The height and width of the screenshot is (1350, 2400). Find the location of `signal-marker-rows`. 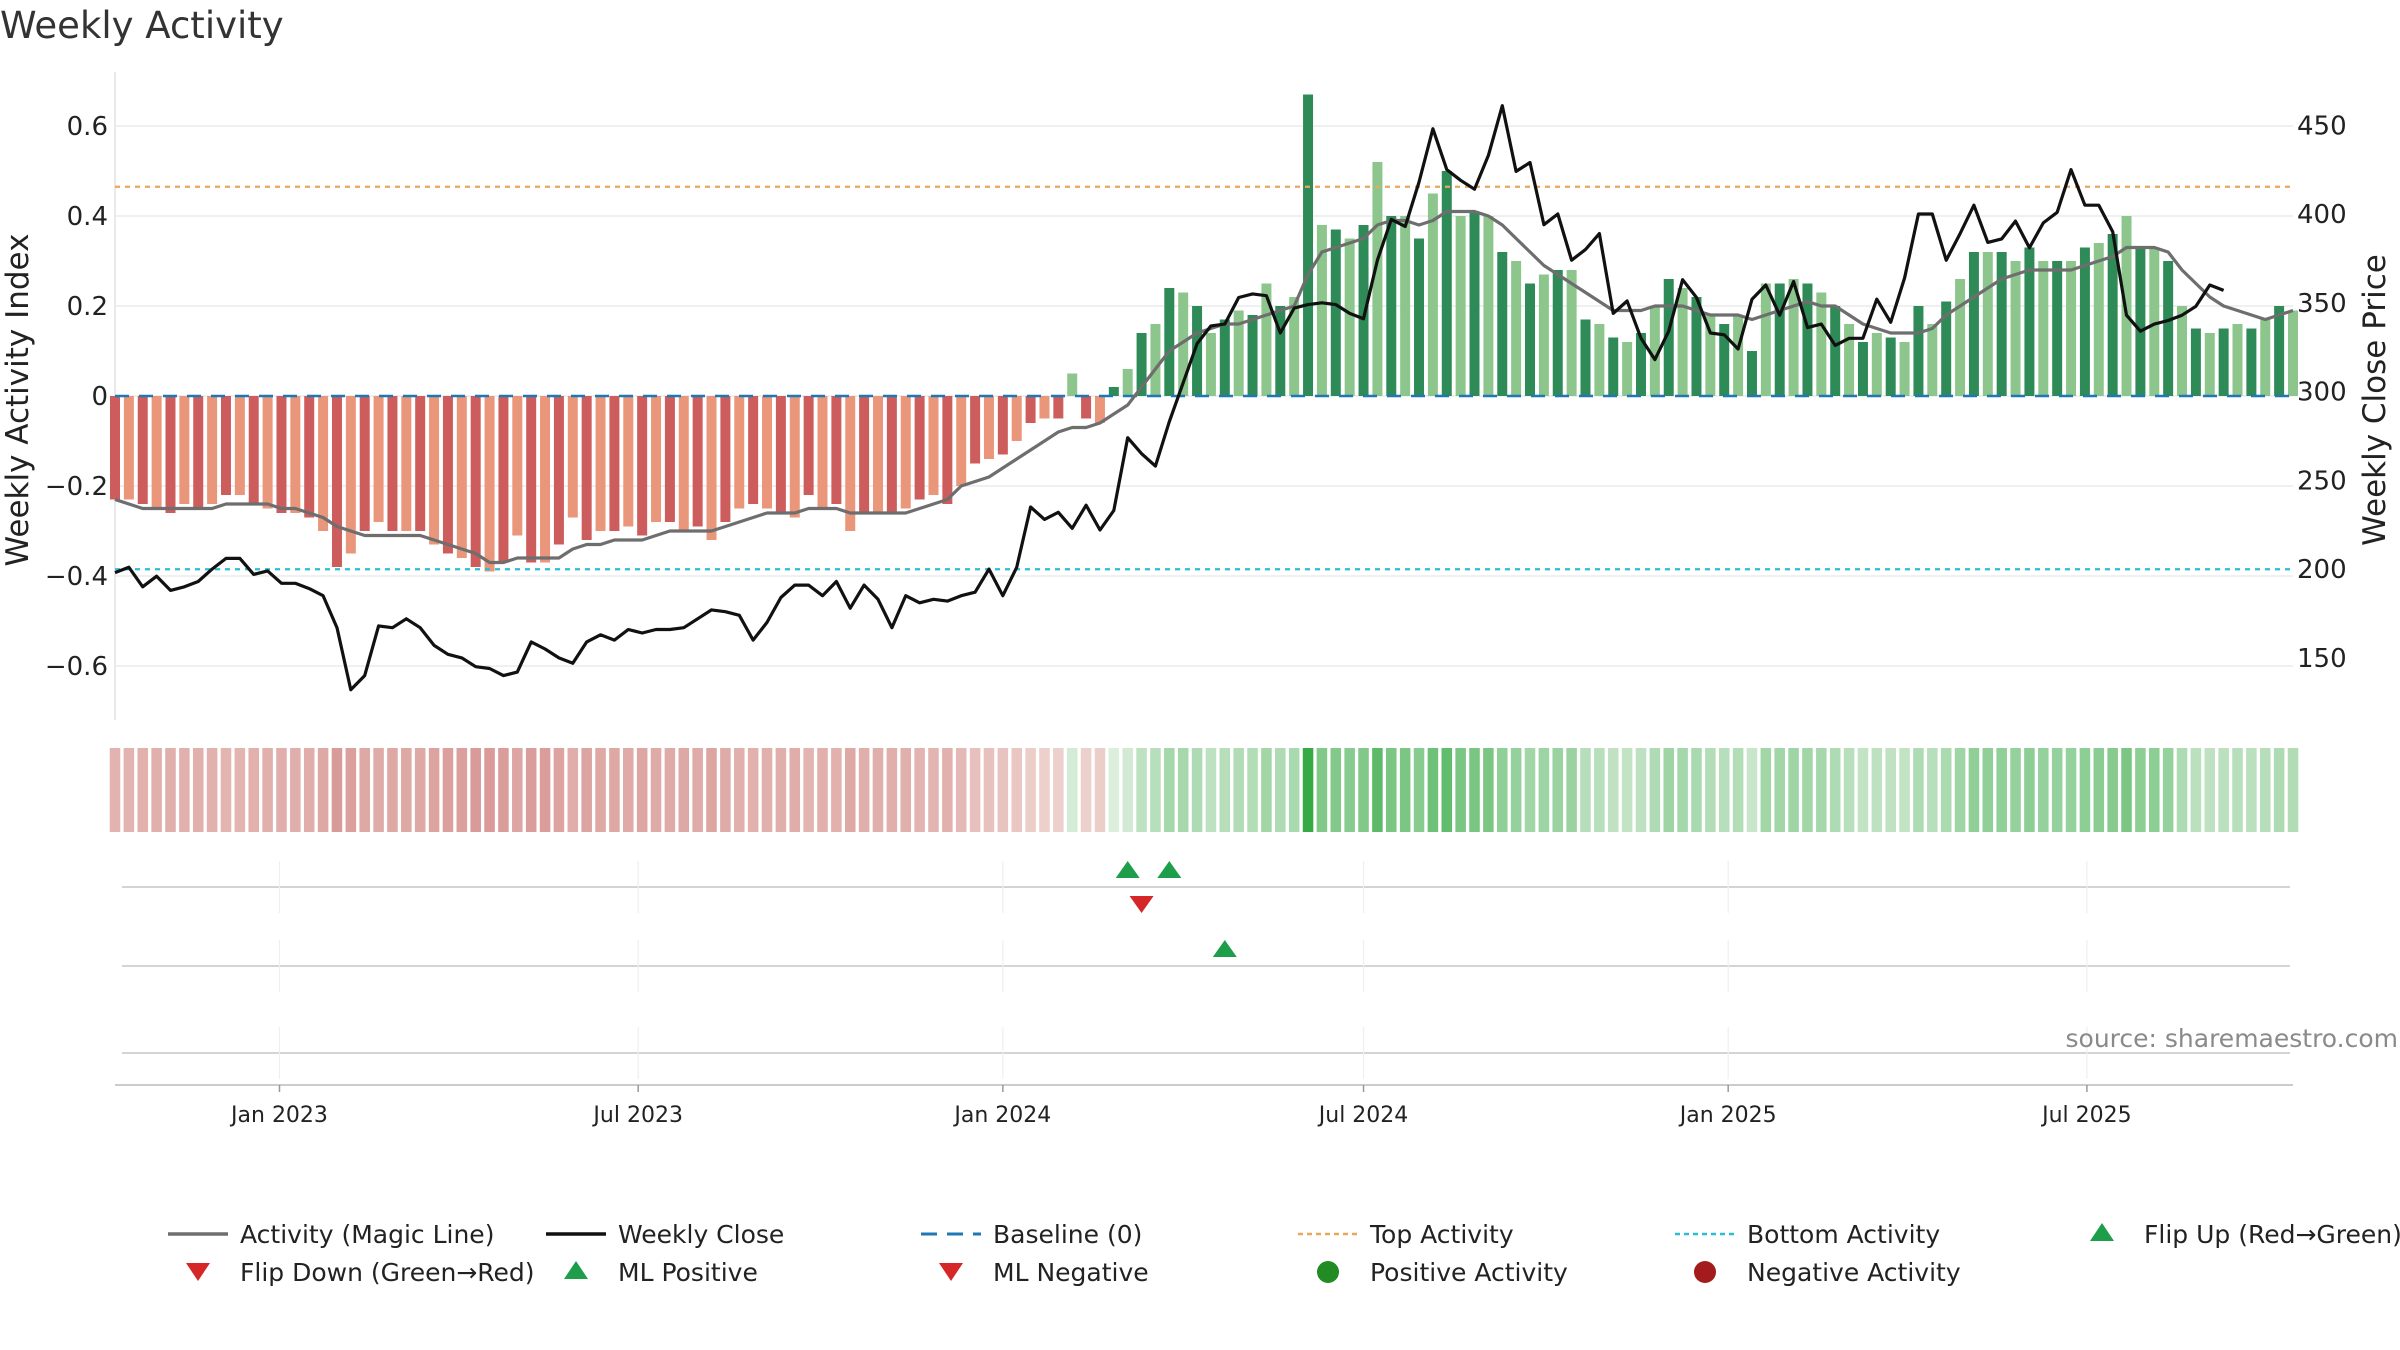

signal-marker-rows is located at coordinates (1206, 970).